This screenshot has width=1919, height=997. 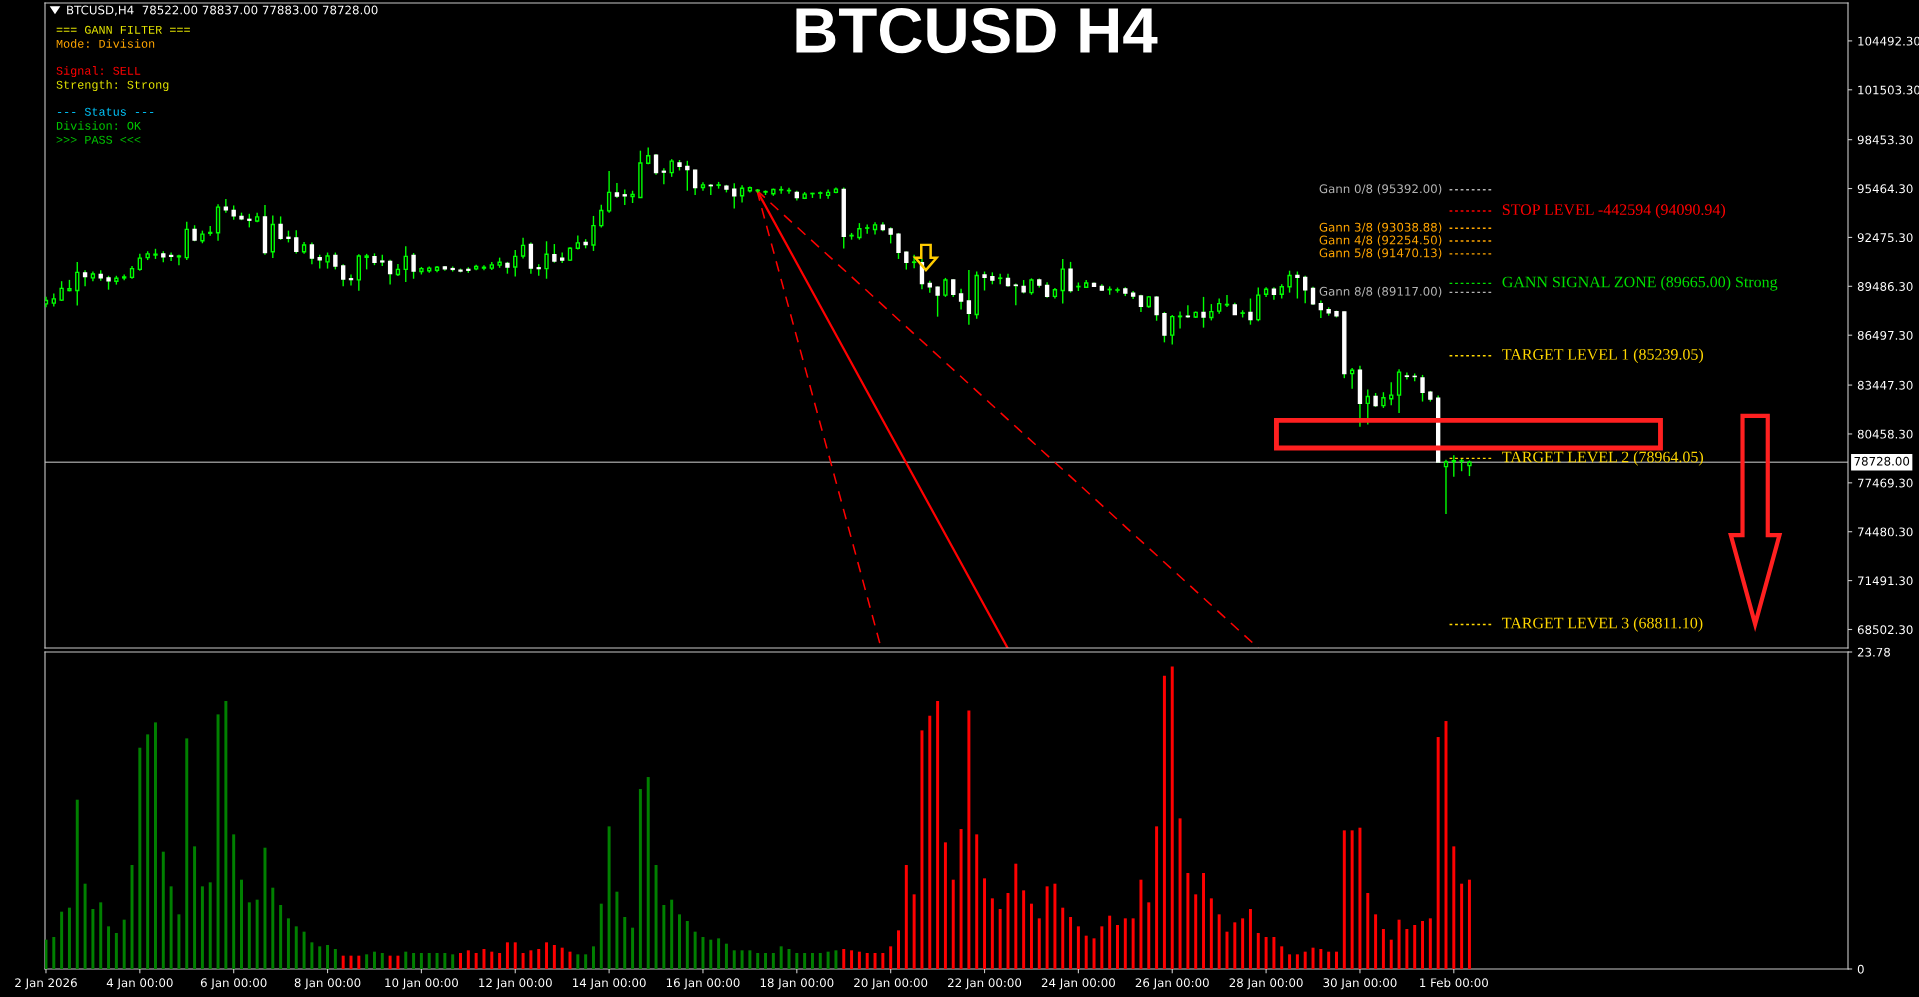 What do you see at coordinates (1078, 984) in the screenshot?
I see `x-tick-label: 24 Jan 00:00` at bounding box center [1078, 984].